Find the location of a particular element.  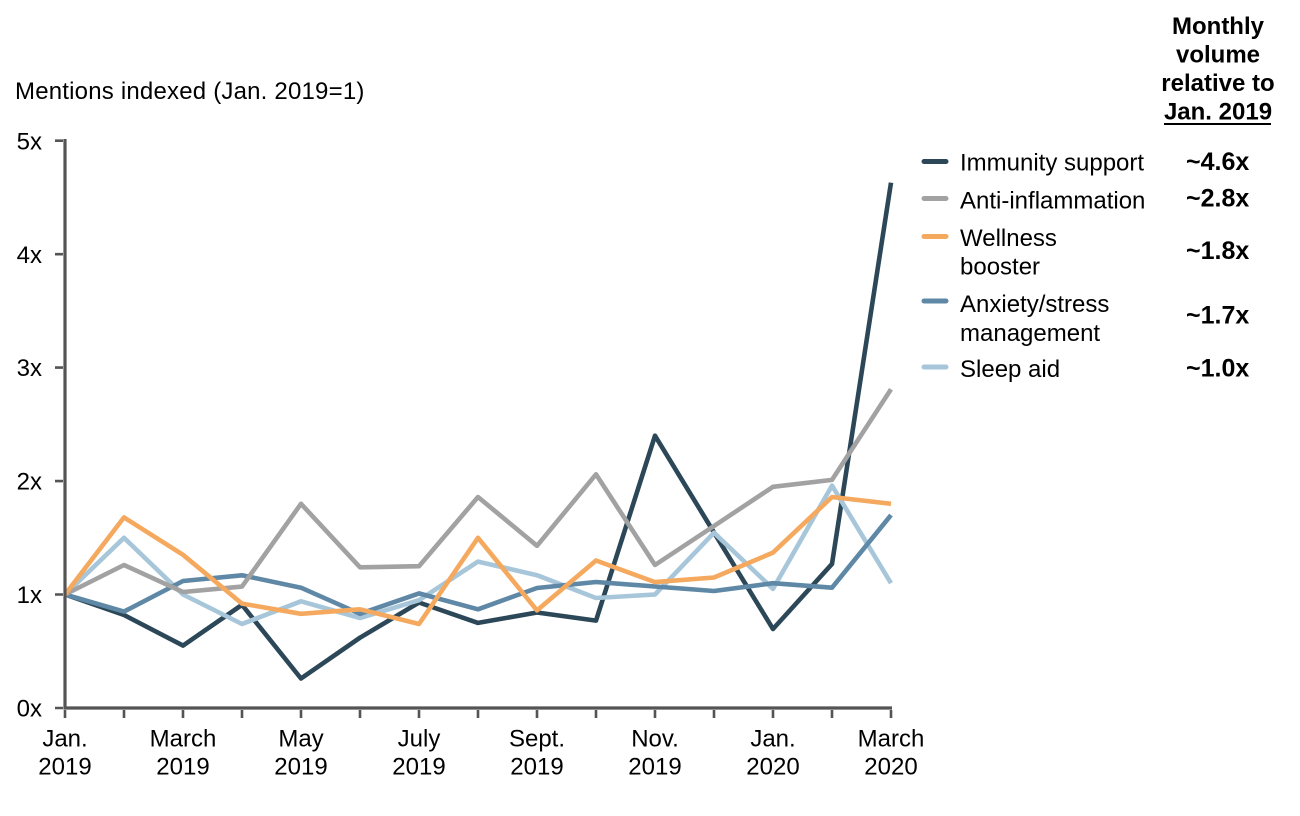

svg-text: Jan. 2019 is located at coordinates (1218, 112).